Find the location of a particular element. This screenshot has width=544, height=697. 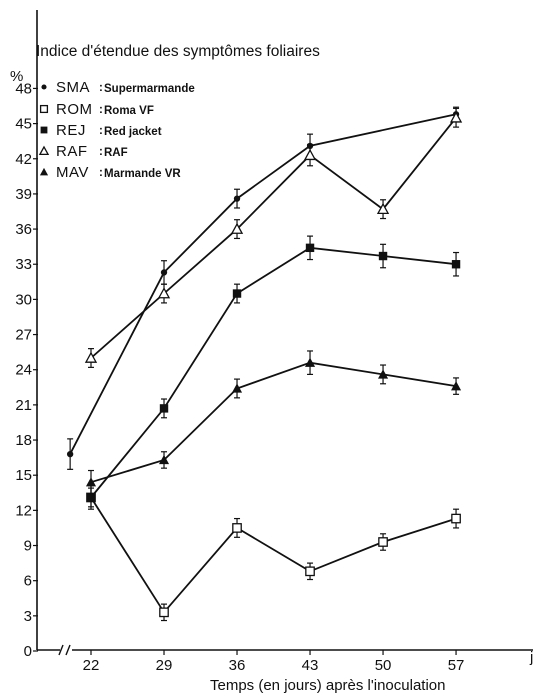

legend-entry-rej: REJ: Red jacket is located at coordinates (101, 130).